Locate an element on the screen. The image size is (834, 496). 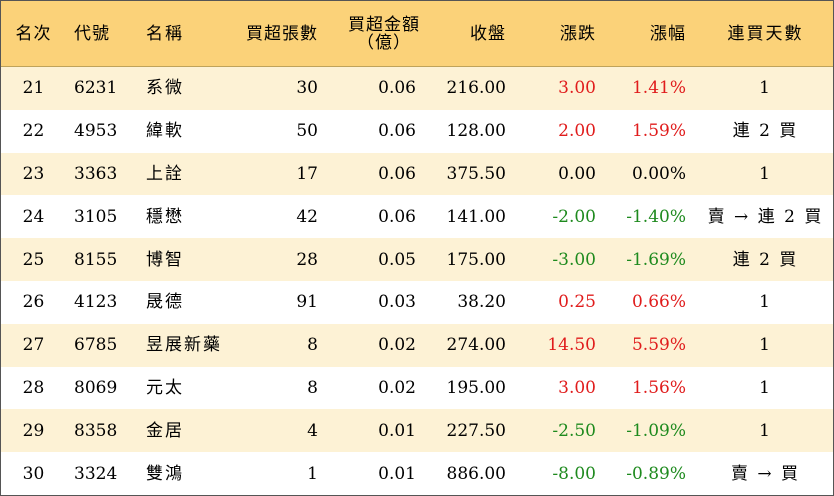
cell-days: 賣 → 買 is located at coordinates (765, 473).